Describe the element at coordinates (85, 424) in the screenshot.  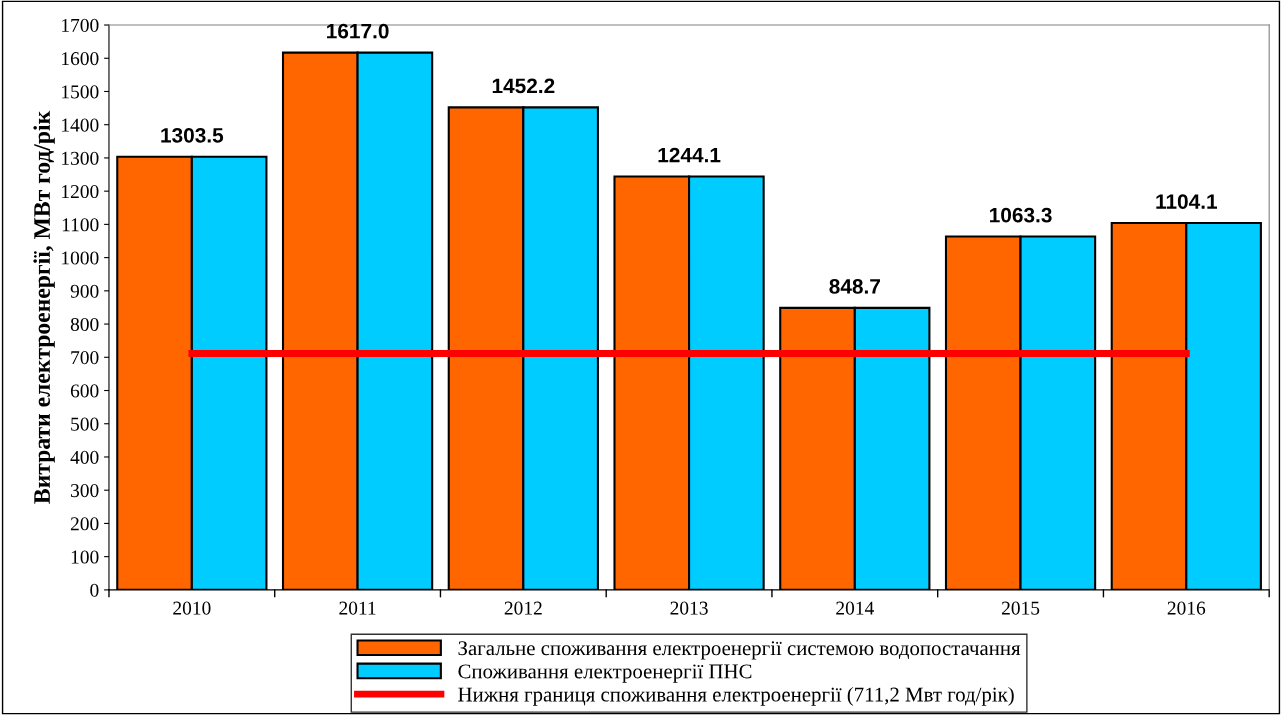
I see `y-tick-label: 500` at that location.